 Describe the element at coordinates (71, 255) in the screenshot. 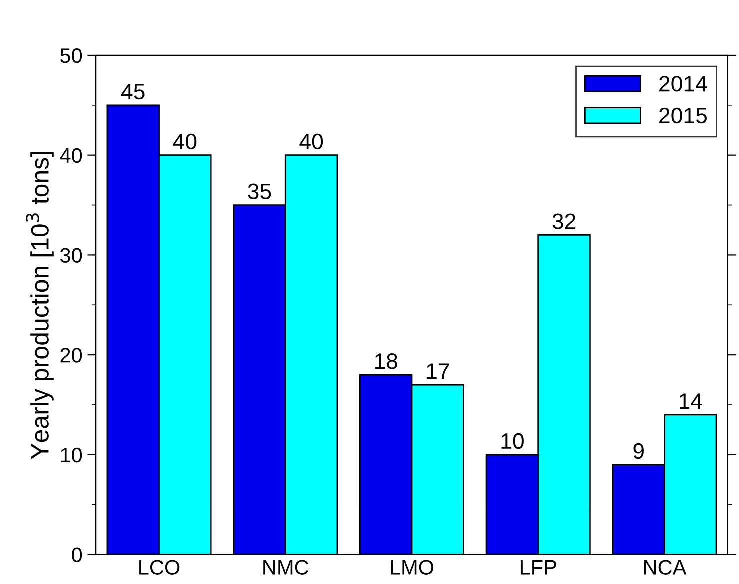

I see `y-tick-label: 30` at that location.